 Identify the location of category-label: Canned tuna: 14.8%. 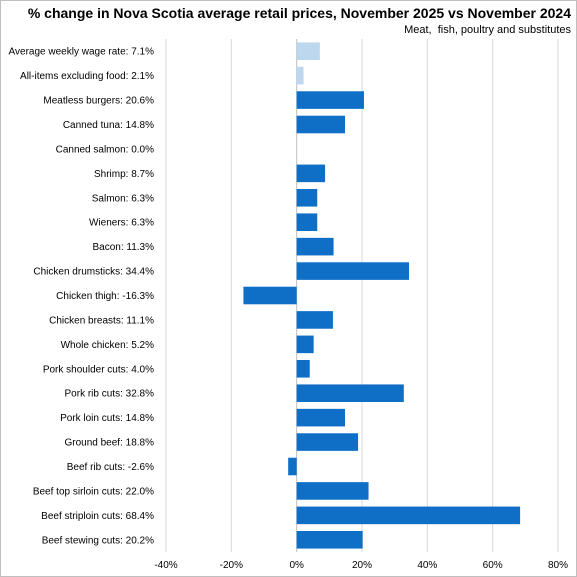
(108, 125).